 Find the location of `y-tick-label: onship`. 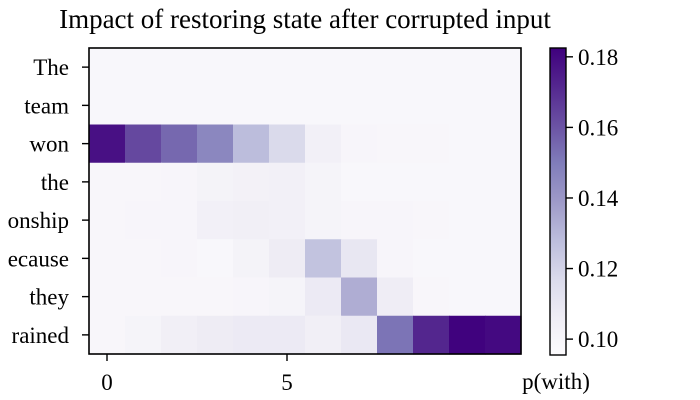

y-tick-label: onship is located at coordinates (38, 220).